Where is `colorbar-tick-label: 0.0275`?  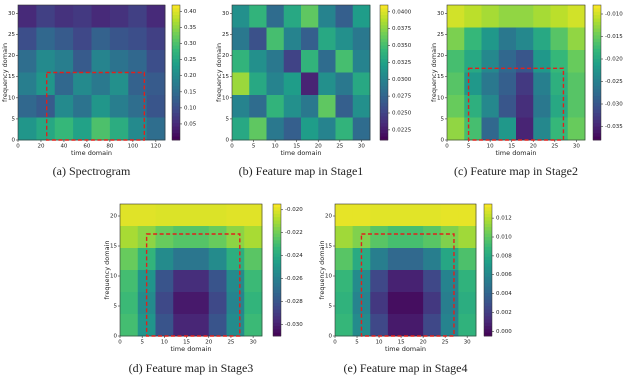
colorbar-tick-label: 0.0275 is located at coordinates (402, 97).